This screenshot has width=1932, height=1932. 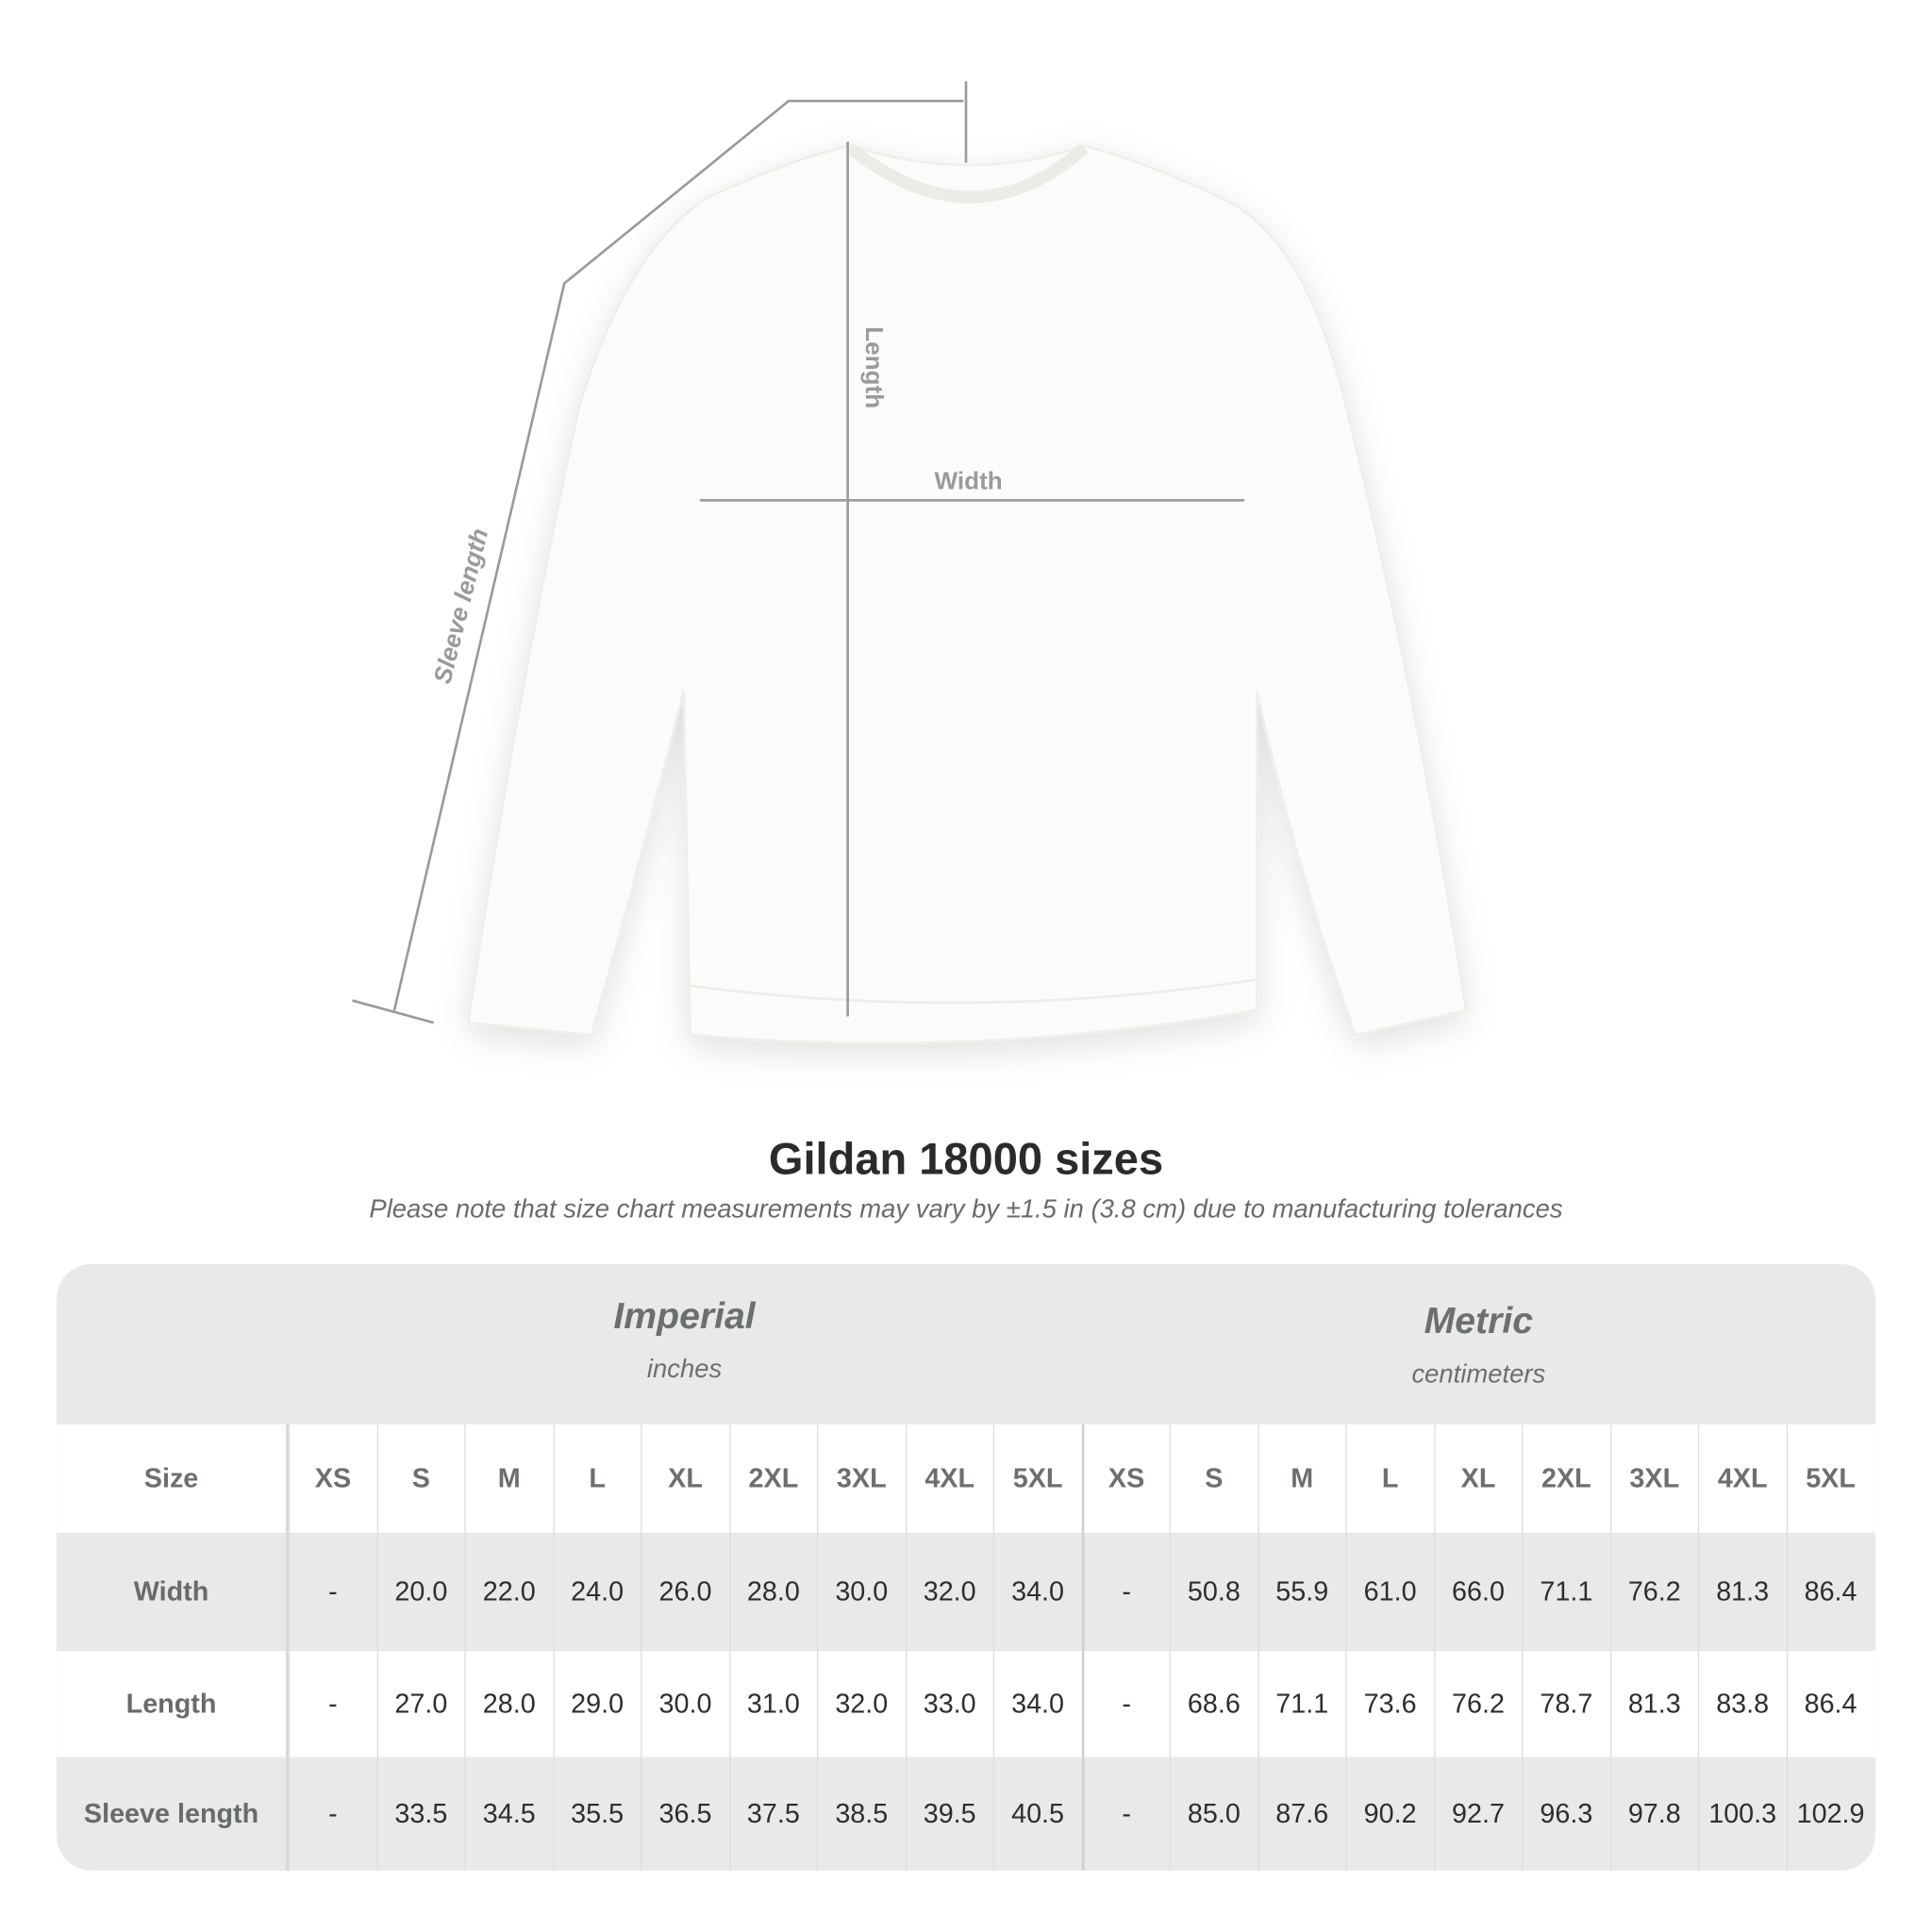 I want to click on imperial-group: Imperial inches, so click(x=685, y=1341).